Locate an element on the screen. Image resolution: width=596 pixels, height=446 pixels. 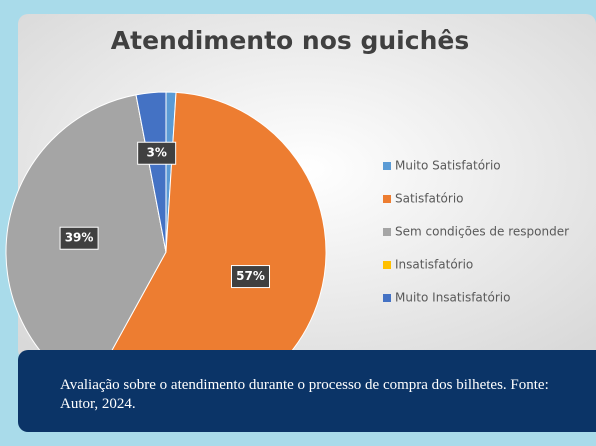
data-label: 3% is located at coordinates (156, 153).